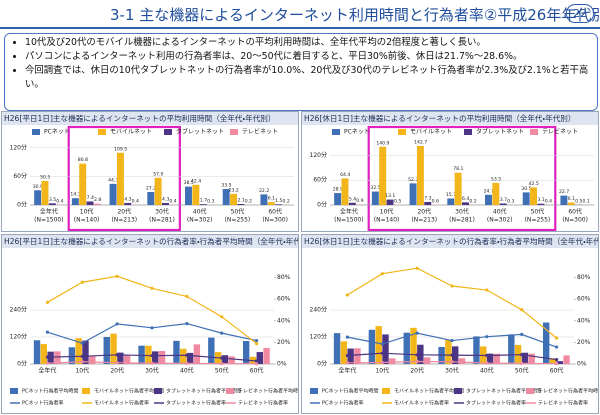 This screenshot has height=415, width=600. What do you see at coordinates (359, 201) in the screenshot?
I see `bar-value-label: 0.9` at bounding box center [359, 201].